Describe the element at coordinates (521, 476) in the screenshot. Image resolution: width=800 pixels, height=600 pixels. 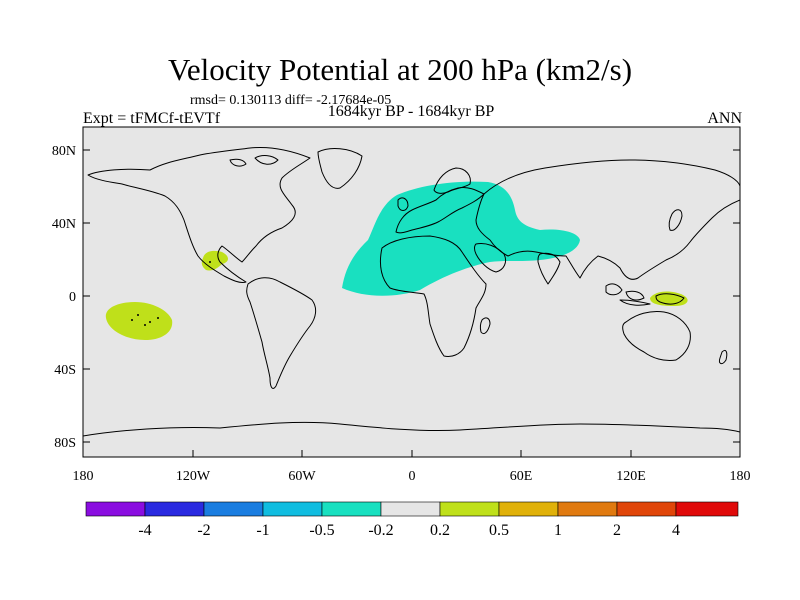
I see `lon-tick-label: 60E` at that location.